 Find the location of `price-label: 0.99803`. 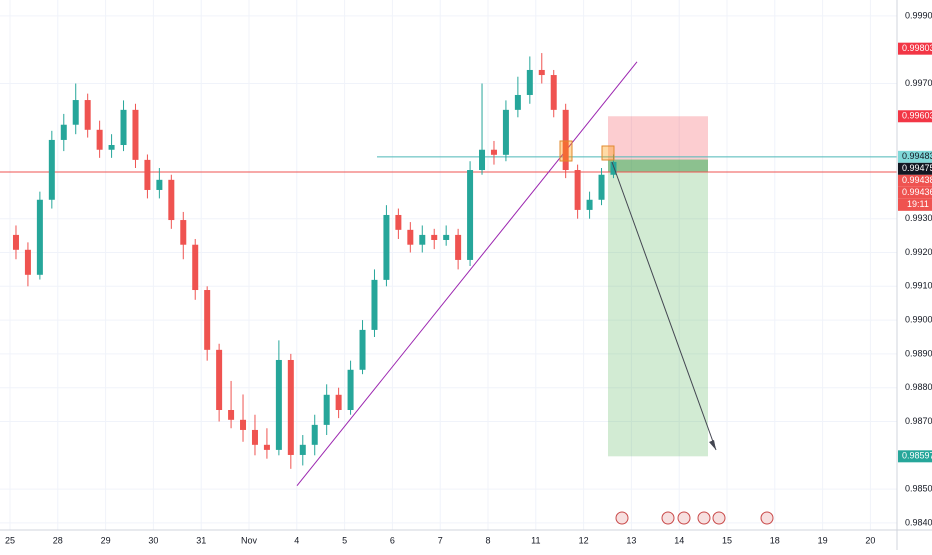

price-label: 0.99803 is located at coordinates (917, 48).